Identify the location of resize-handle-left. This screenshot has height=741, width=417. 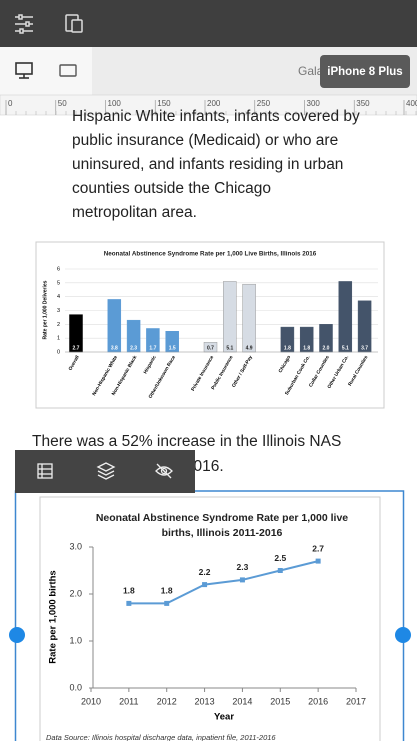
(17, 635).